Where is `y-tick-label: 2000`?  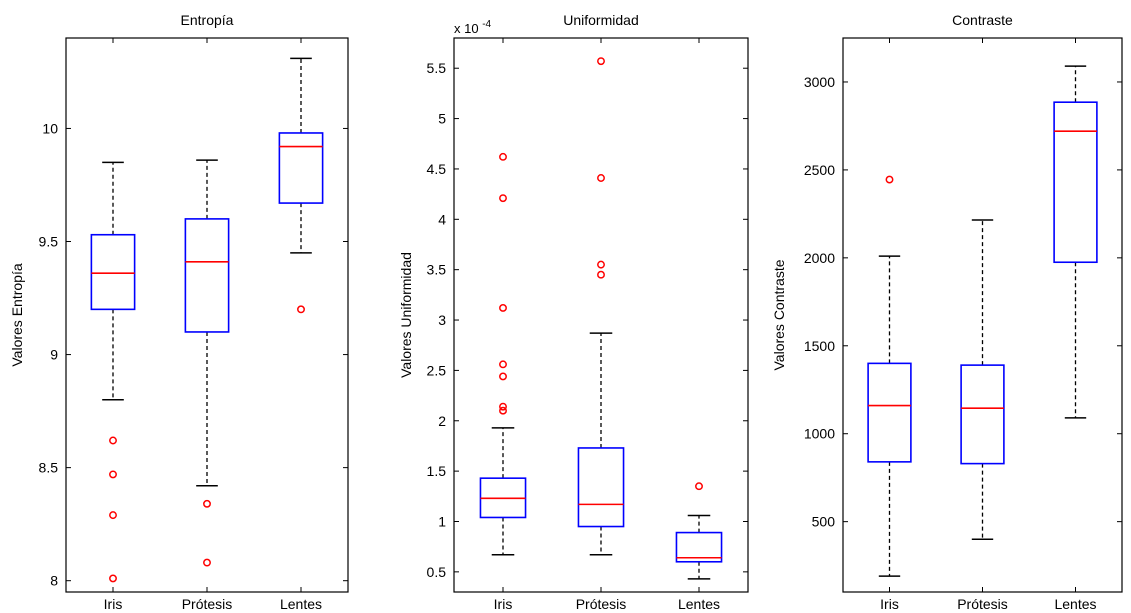
y-tick-label: 2000 is located at coordinates (819, 258).